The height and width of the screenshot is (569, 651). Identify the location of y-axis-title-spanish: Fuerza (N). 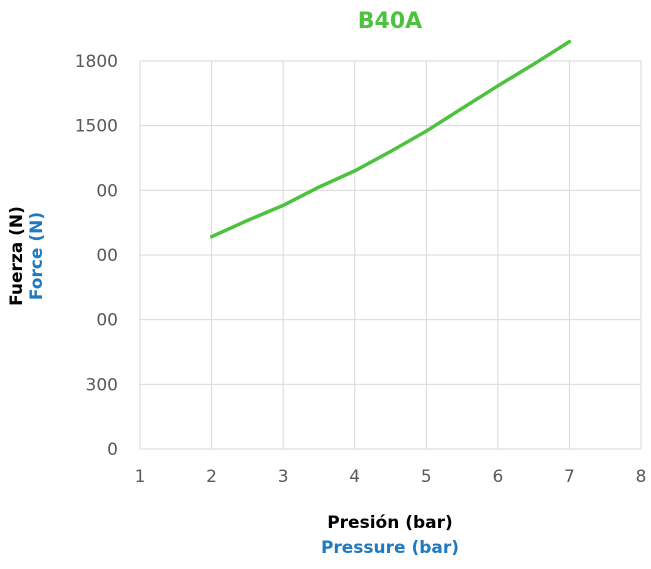
(17, 256).